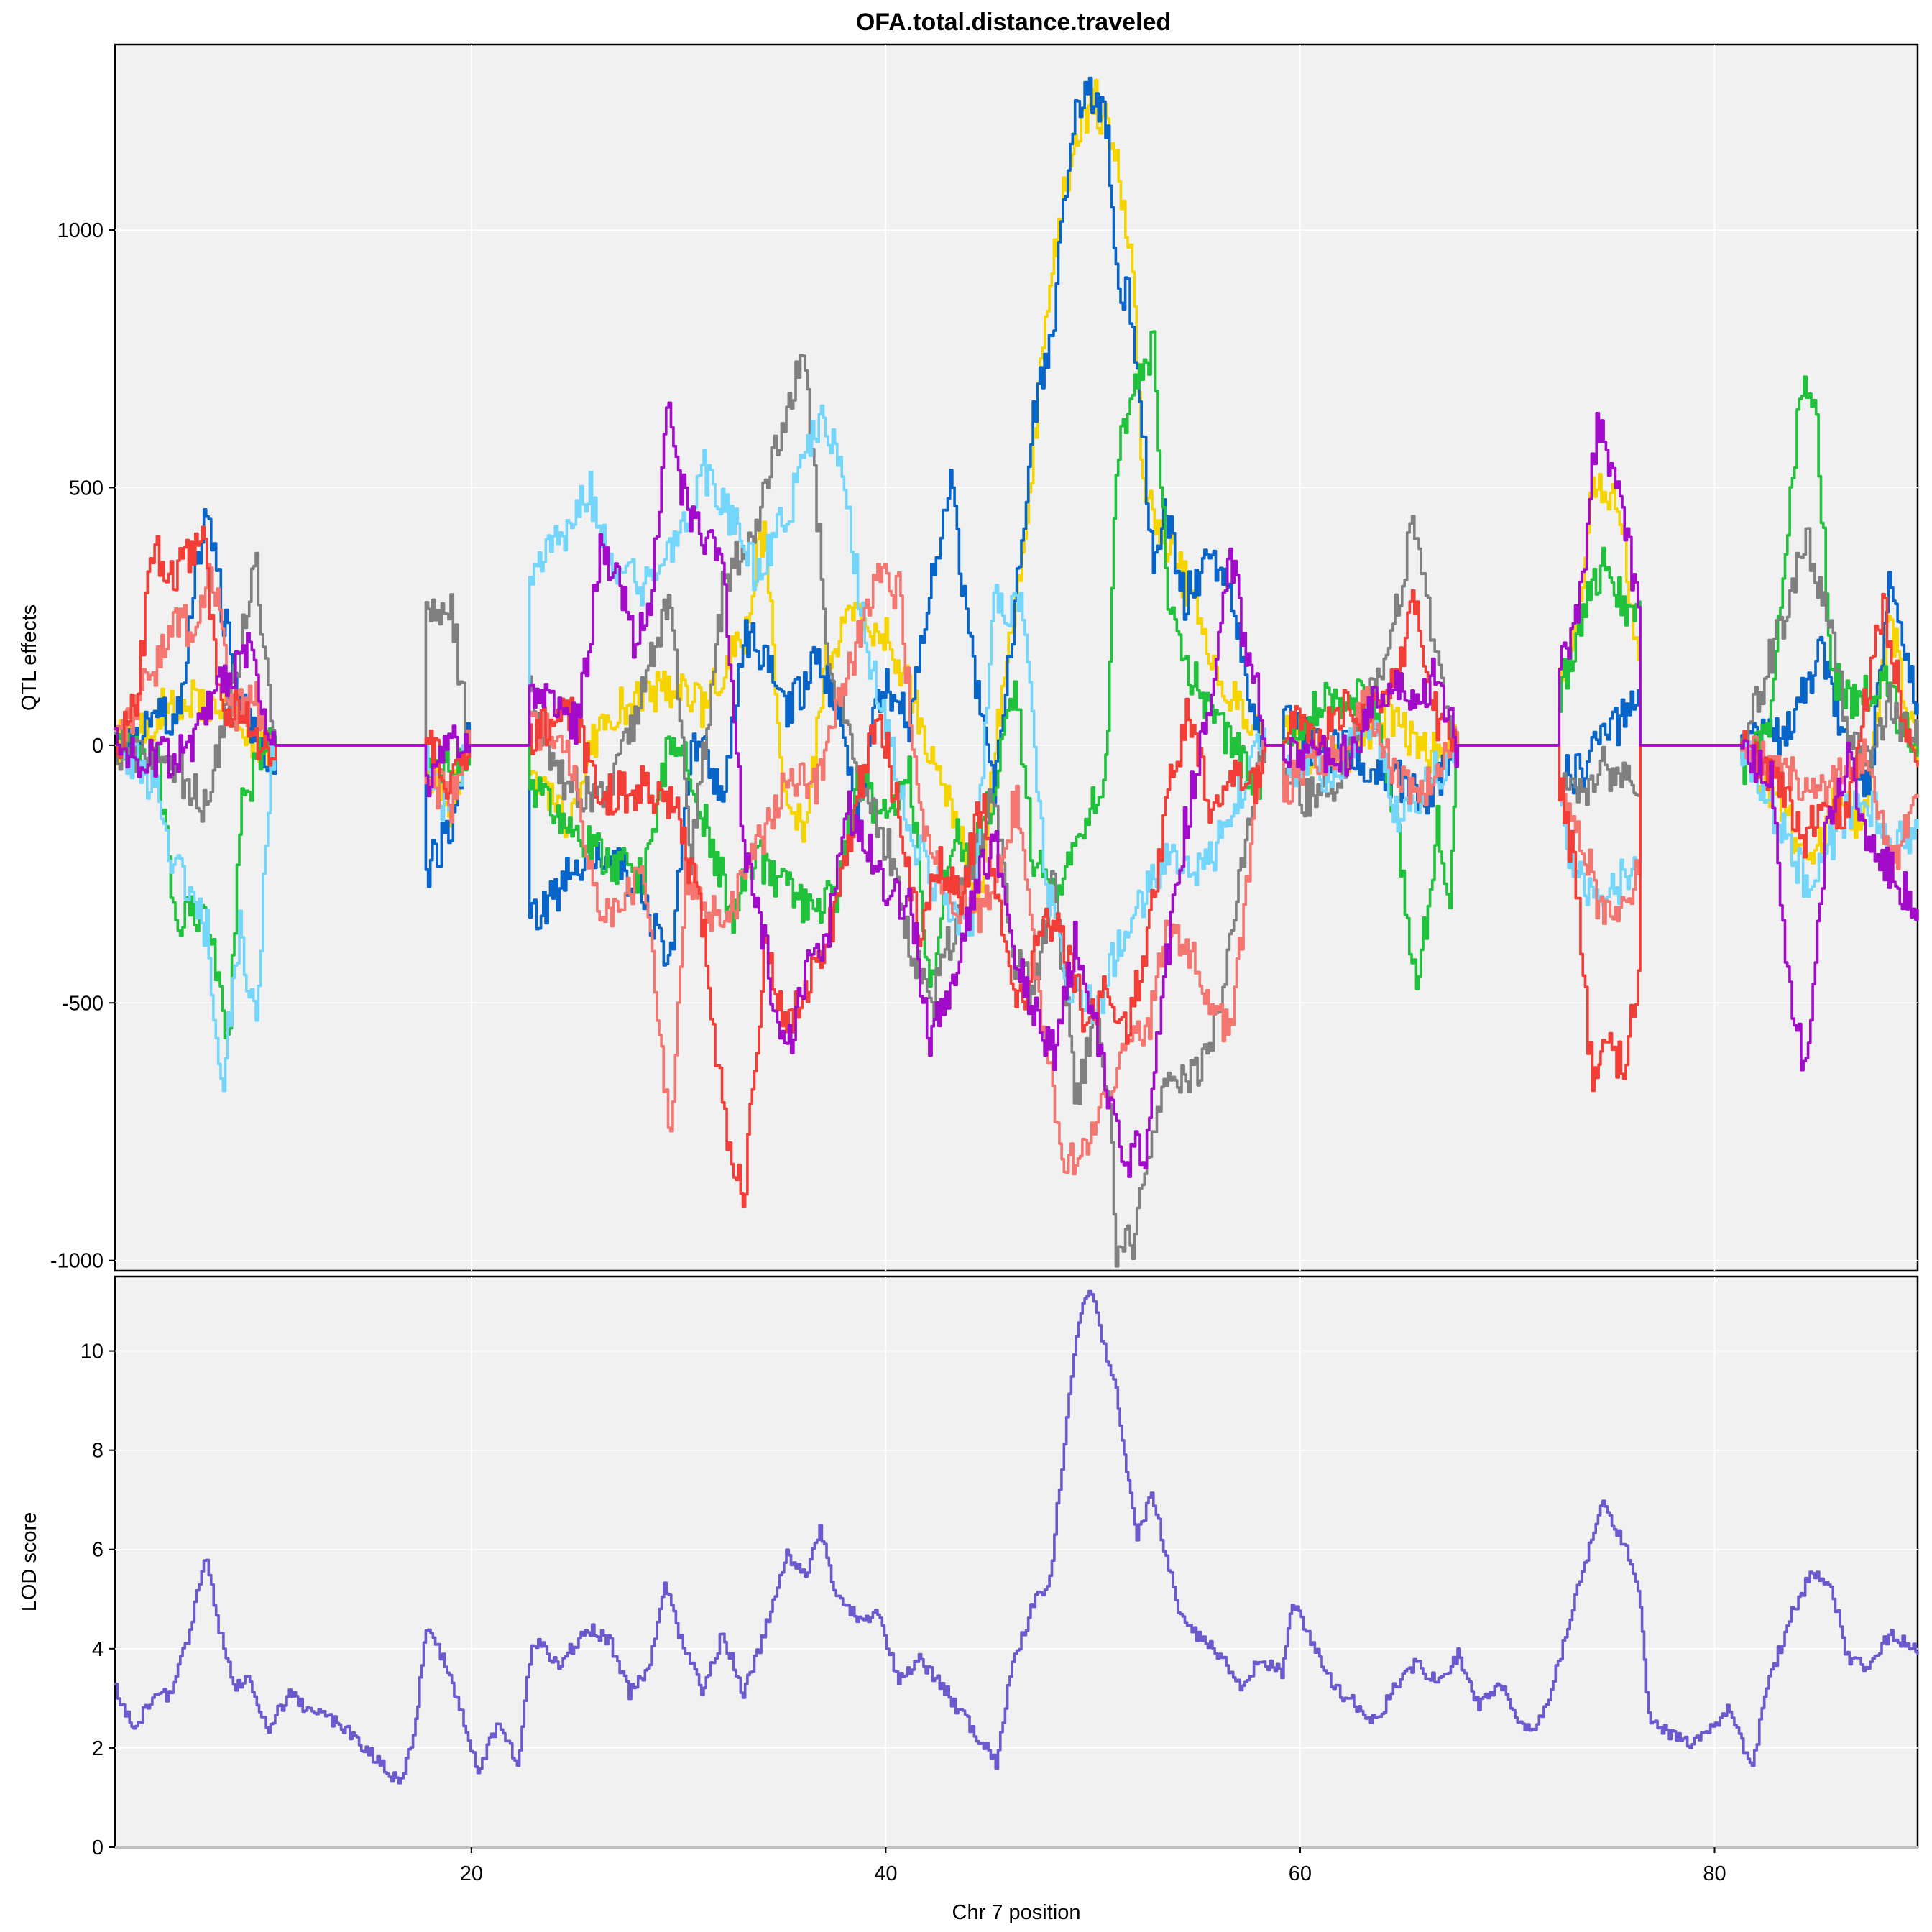 The width and height of the screenshot is (1932, 1932). What do you see at coordinates (29, 1562) in the screenshot?
I see `lod-y-axis-label: LOD score` at bounding box center [29, 1562].